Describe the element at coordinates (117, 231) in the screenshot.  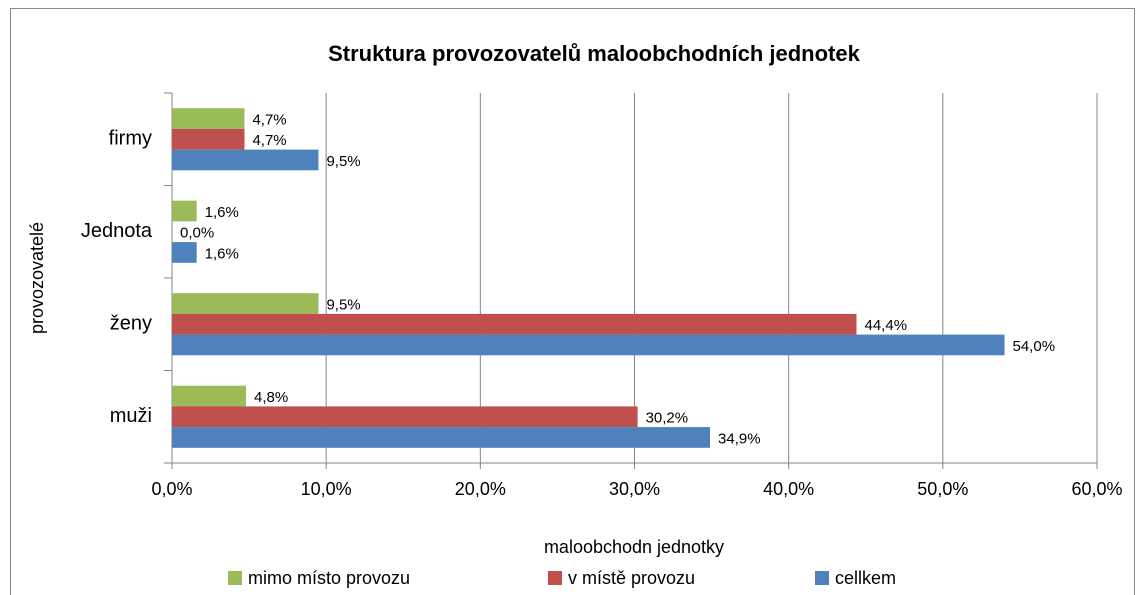
I see `y-tick-label: Jednota` at that location.